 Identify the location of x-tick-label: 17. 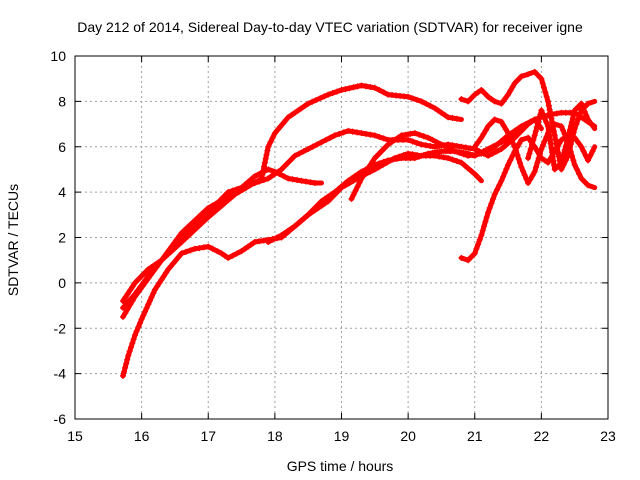
(208, 436).